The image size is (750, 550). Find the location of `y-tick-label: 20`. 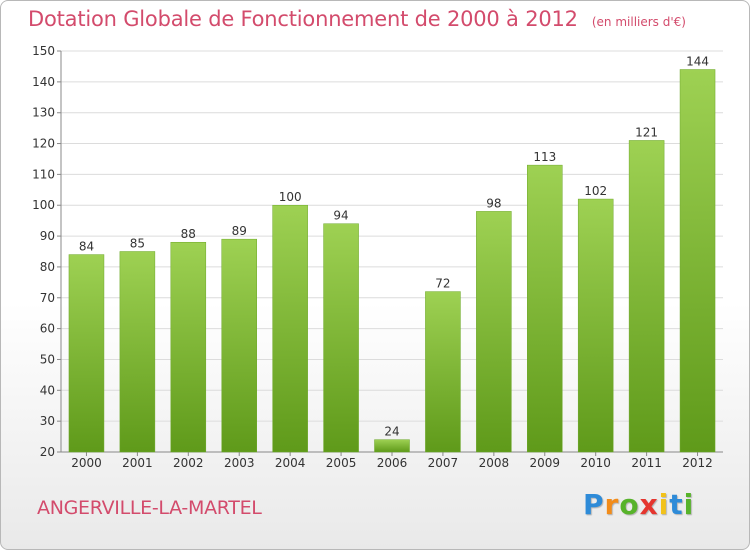

y-tick-label: 20 is located at coordinates (47, 452).